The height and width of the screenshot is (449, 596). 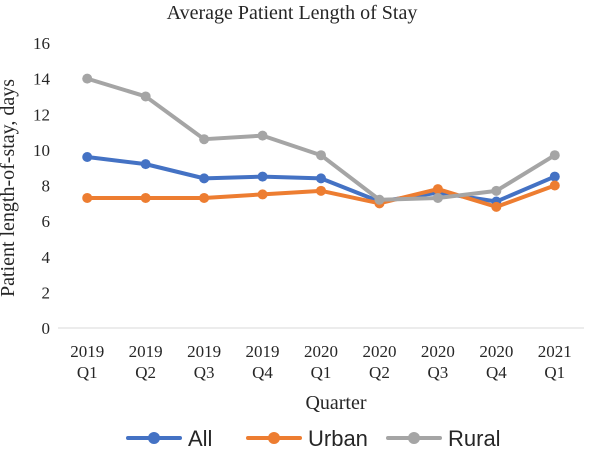 What do you see at coordinates (9, 188) in the screenshot?
I see `y-axis-title: Patient length-of-stay, days` at bounding box center [9, 188].